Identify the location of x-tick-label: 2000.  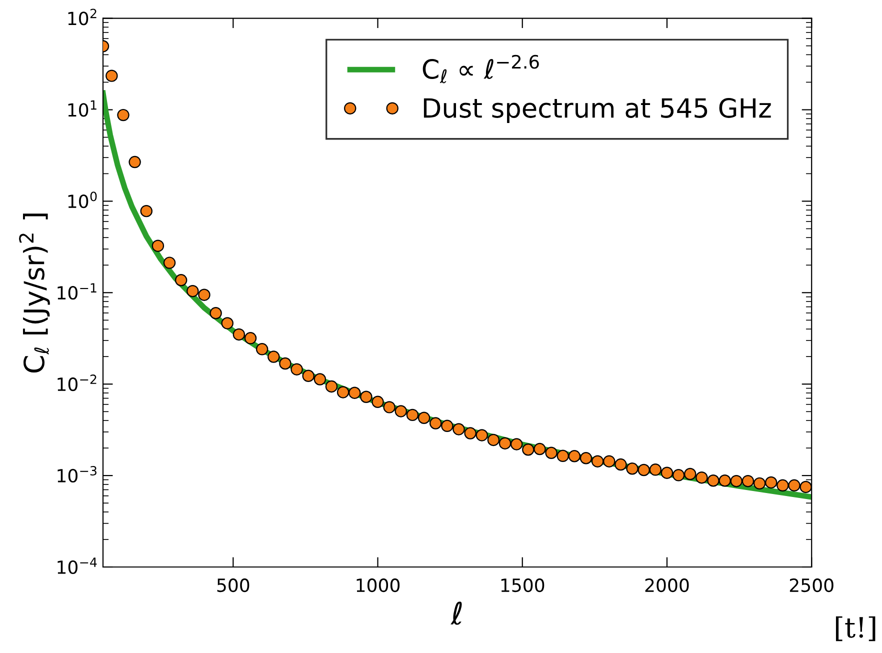
(667, 585).